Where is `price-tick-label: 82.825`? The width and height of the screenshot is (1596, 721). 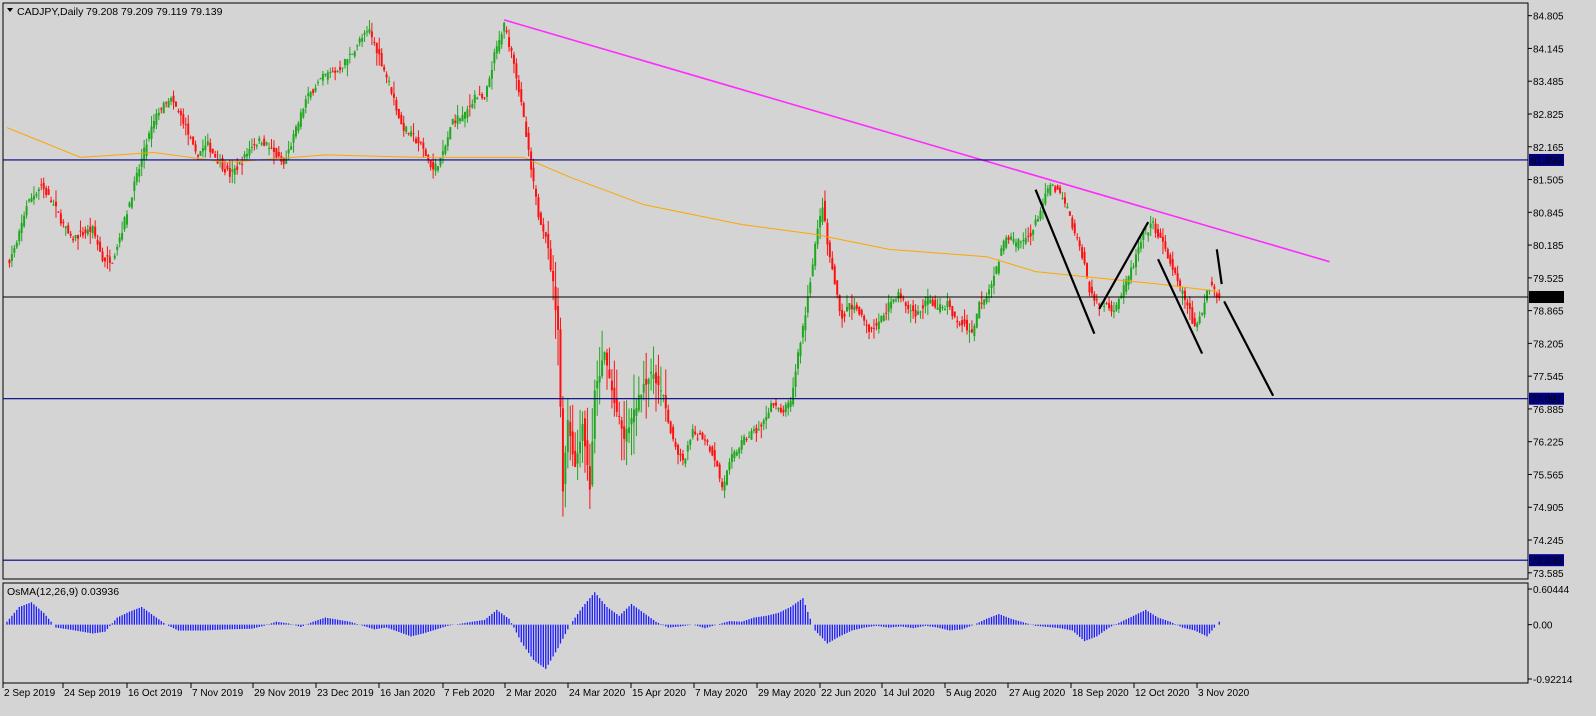 price-tick-label: 82.825 is located at coordinates (1548, 115).